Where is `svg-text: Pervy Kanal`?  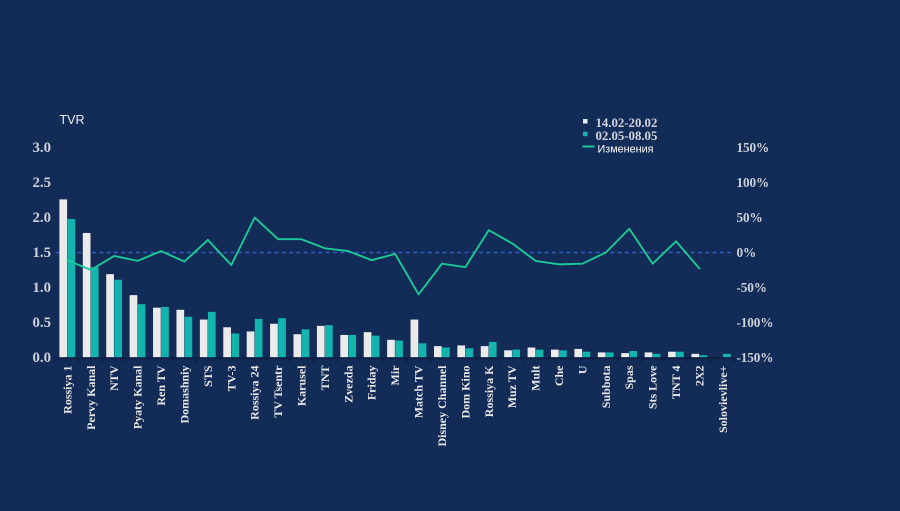 svg-text: Pervy Kanal is located at coordinates (91, 397).